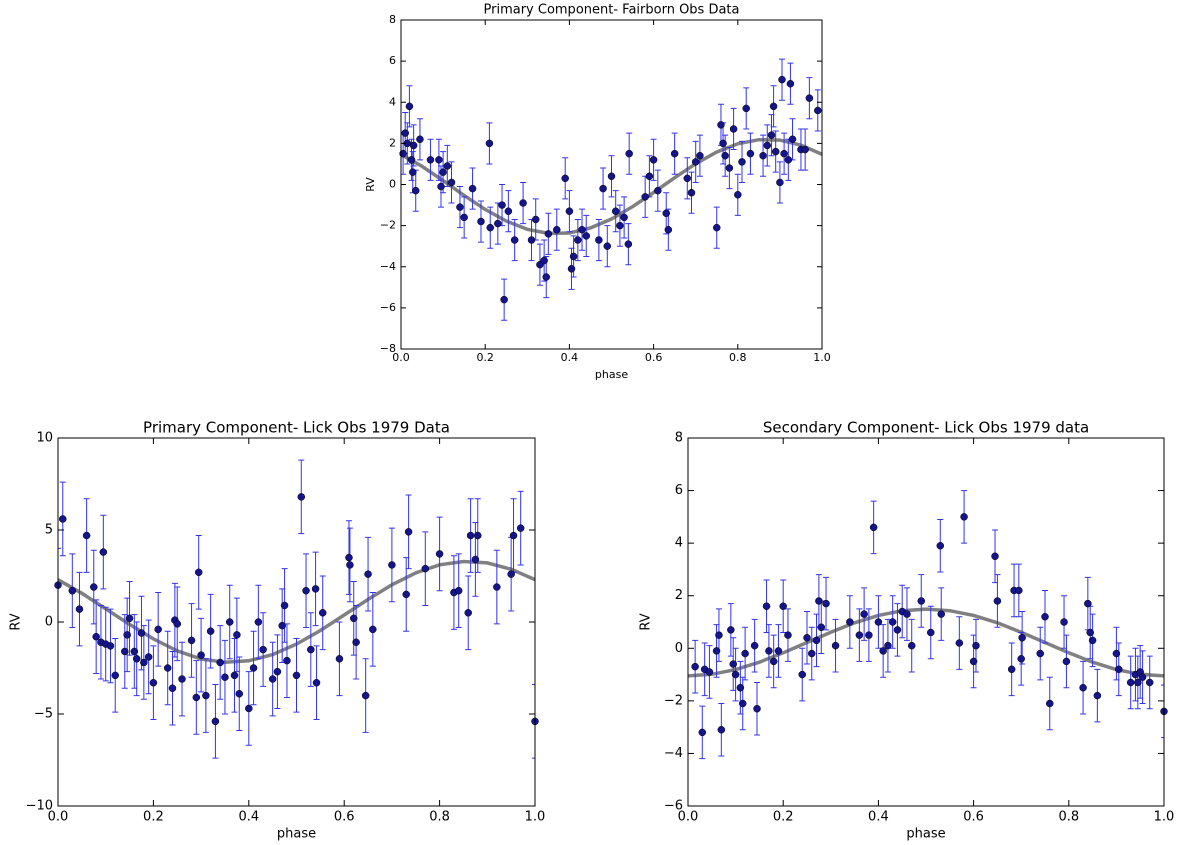 This screenshot has width=1182, height=845. I want to click on x-tick-label: 0.4, so click(570, 357).